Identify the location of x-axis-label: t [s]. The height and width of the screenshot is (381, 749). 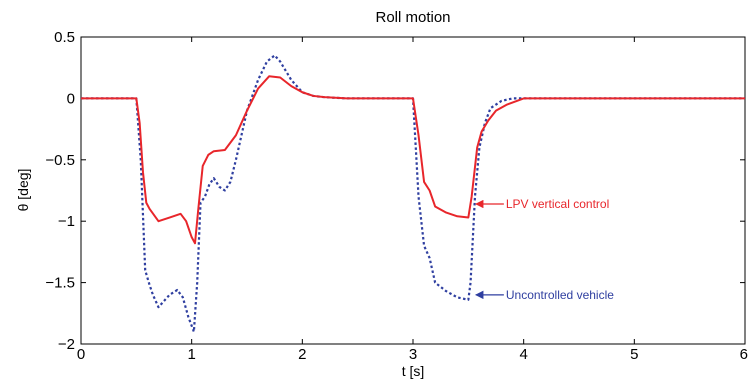
(413, 371).